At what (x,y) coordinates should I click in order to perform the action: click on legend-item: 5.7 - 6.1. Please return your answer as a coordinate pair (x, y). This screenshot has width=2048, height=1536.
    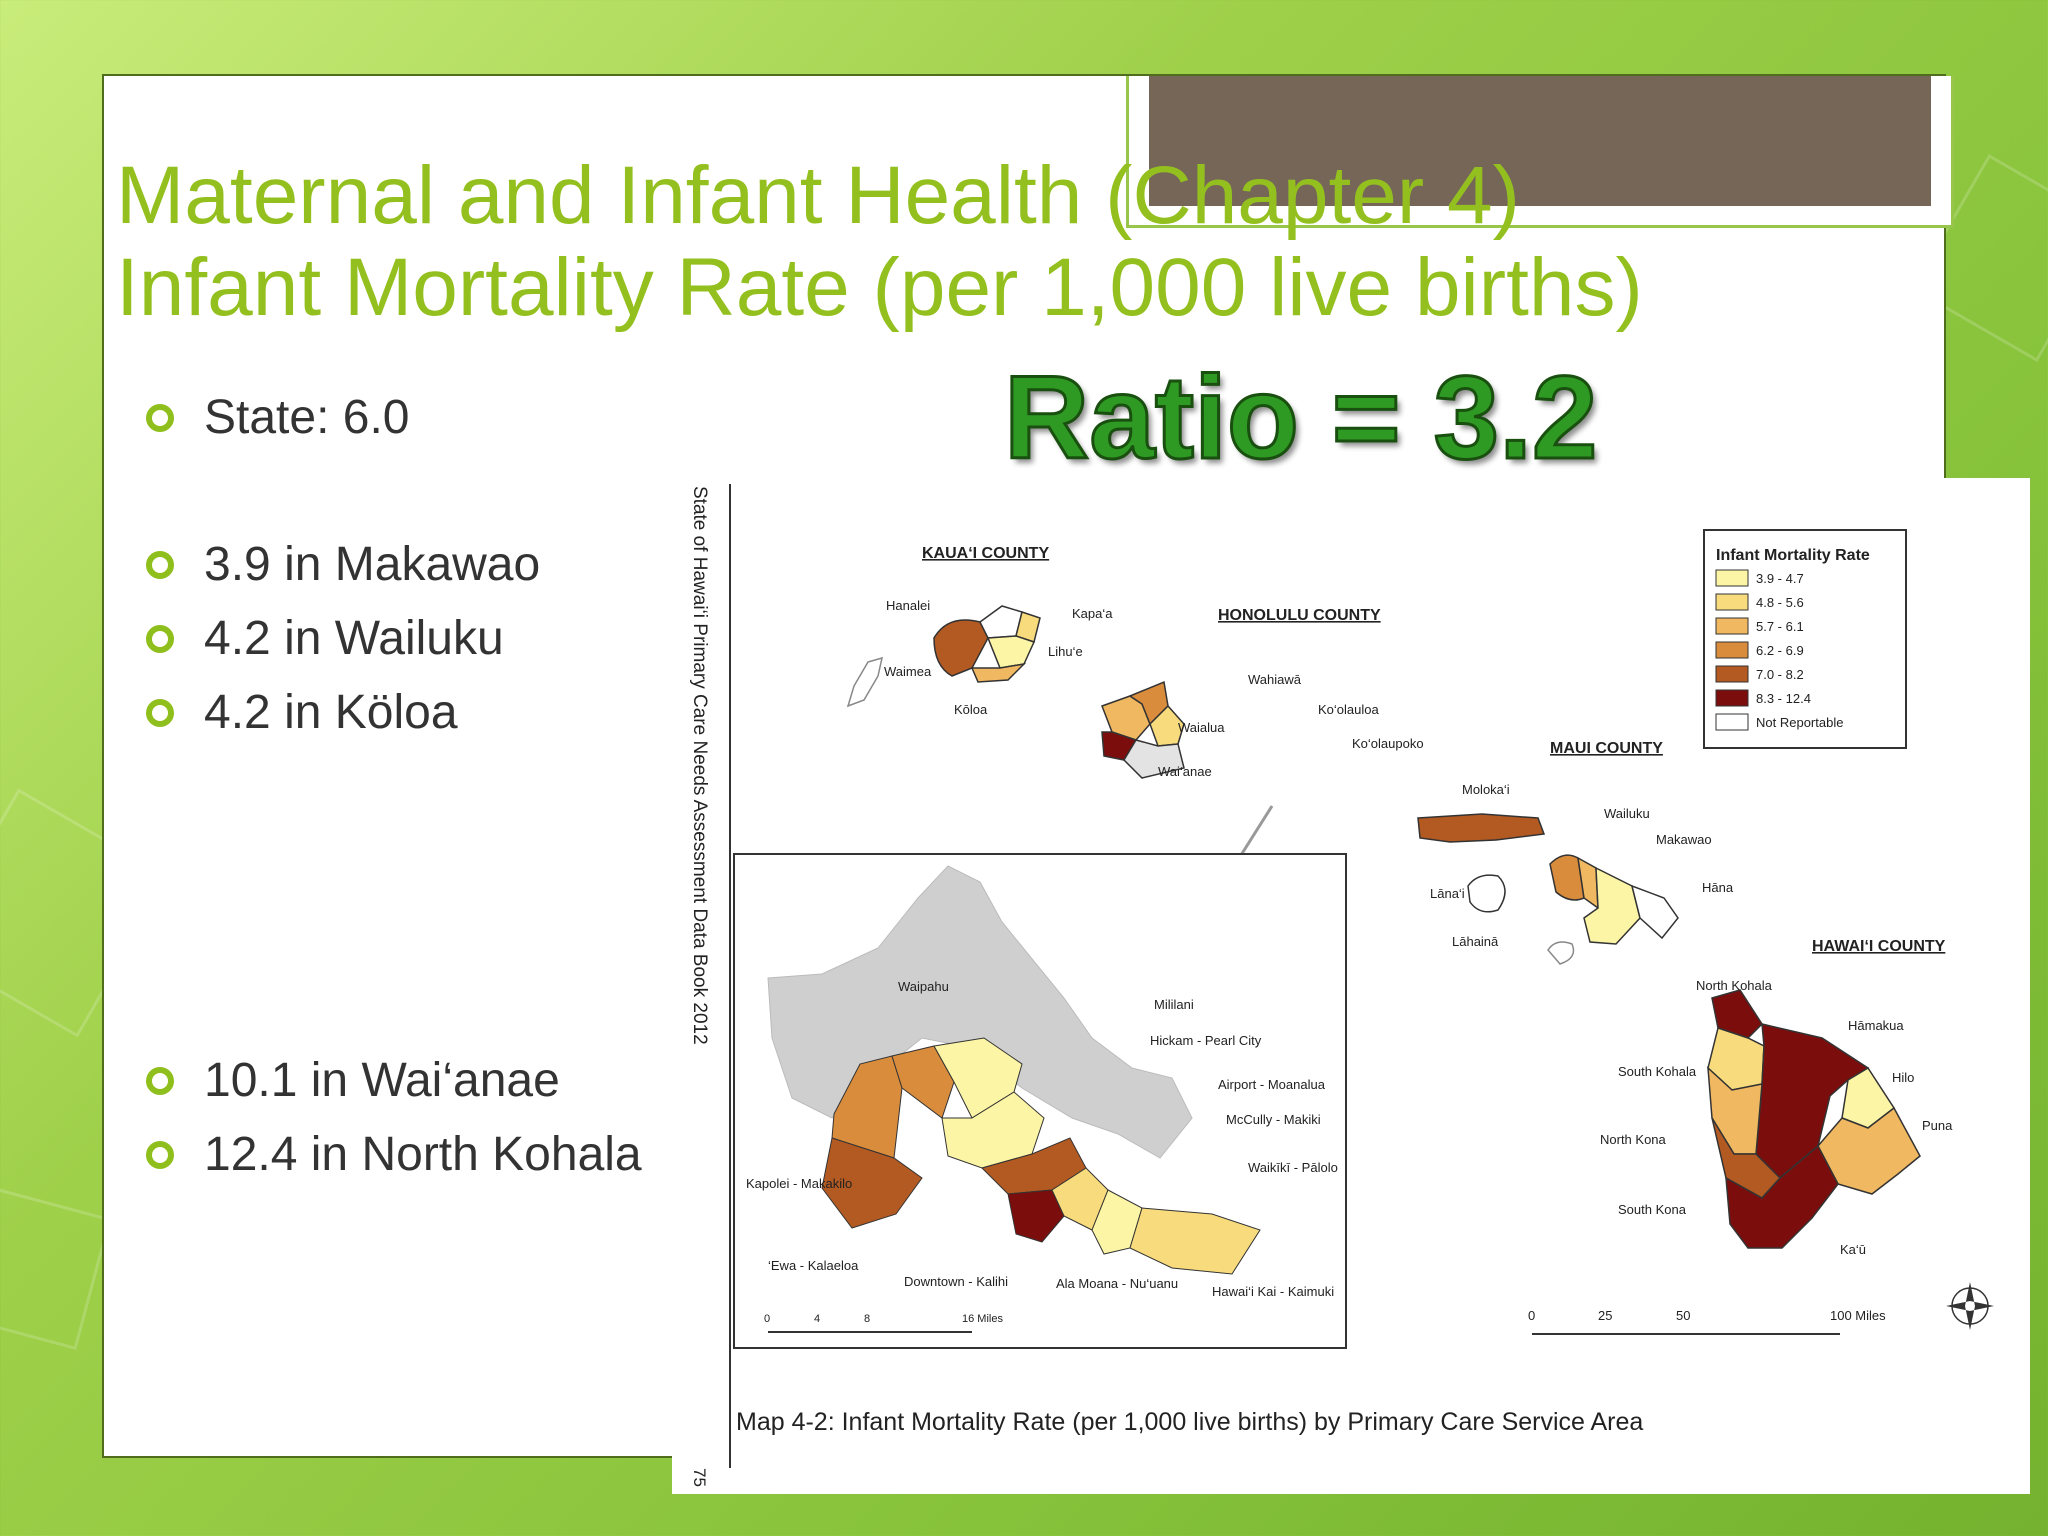
    Looking at the image, I should click on (1759, 626).